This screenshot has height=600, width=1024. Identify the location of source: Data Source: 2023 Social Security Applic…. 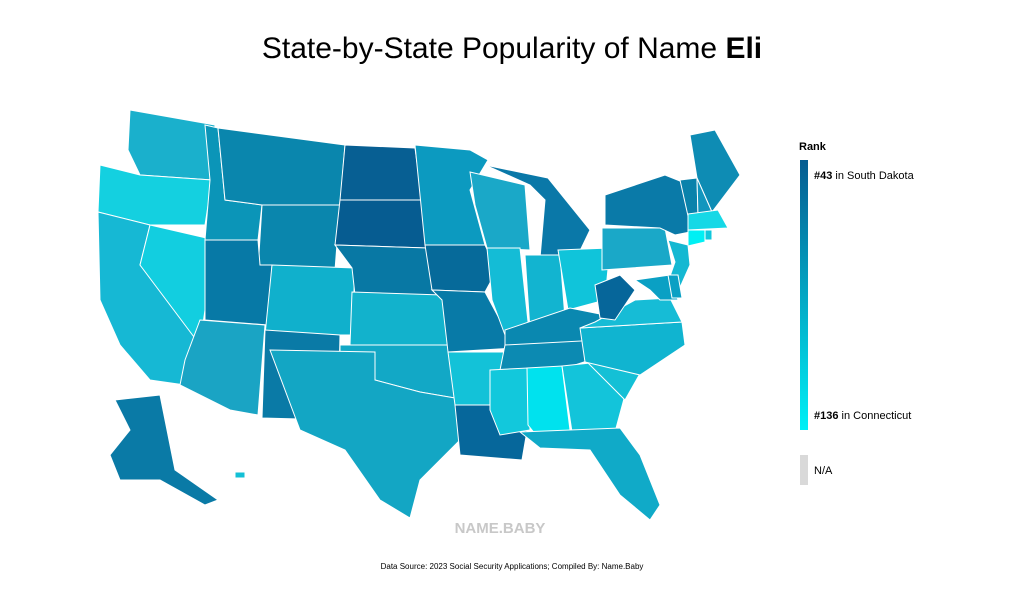
(512, 566).